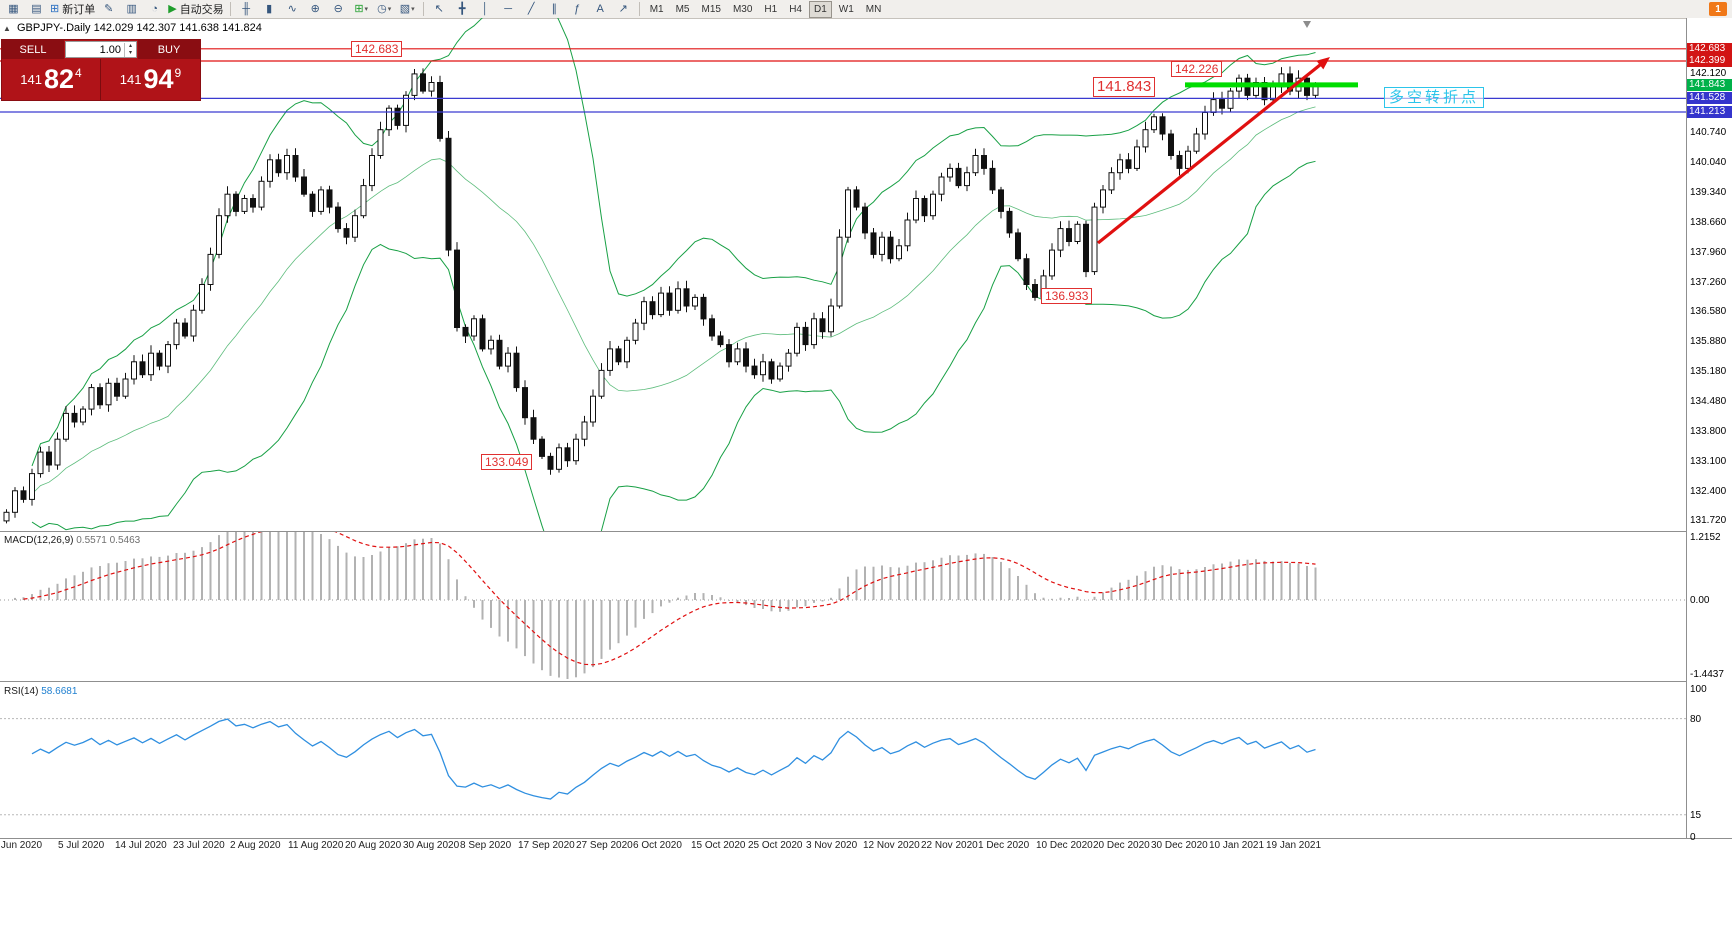 The height and width of the screenshot is (942, 1732). Describe the element at coordinates (891, 845) in the screenshot. I see `date-label: 12 Nov 2020` at that location.